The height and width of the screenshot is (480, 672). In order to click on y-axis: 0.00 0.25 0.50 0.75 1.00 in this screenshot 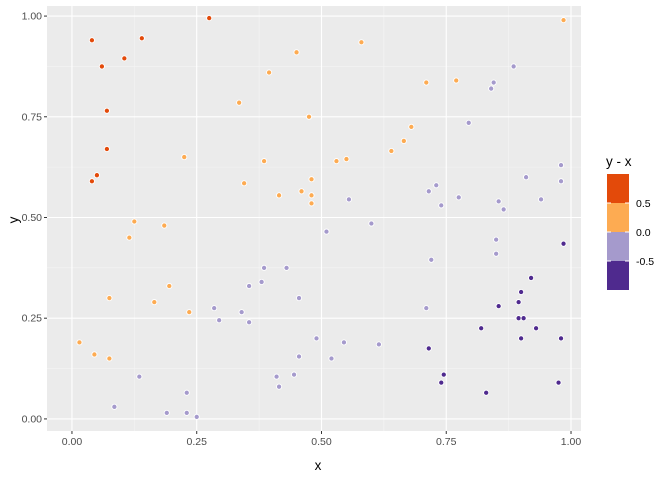, I will do `click(34, 218)`.